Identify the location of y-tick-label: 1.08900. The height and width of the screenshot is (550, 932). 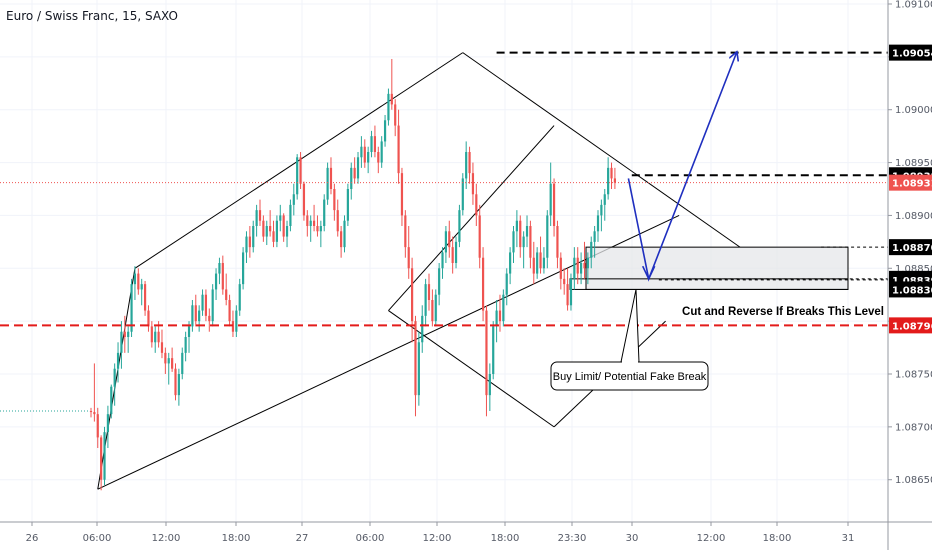
(913, 216).